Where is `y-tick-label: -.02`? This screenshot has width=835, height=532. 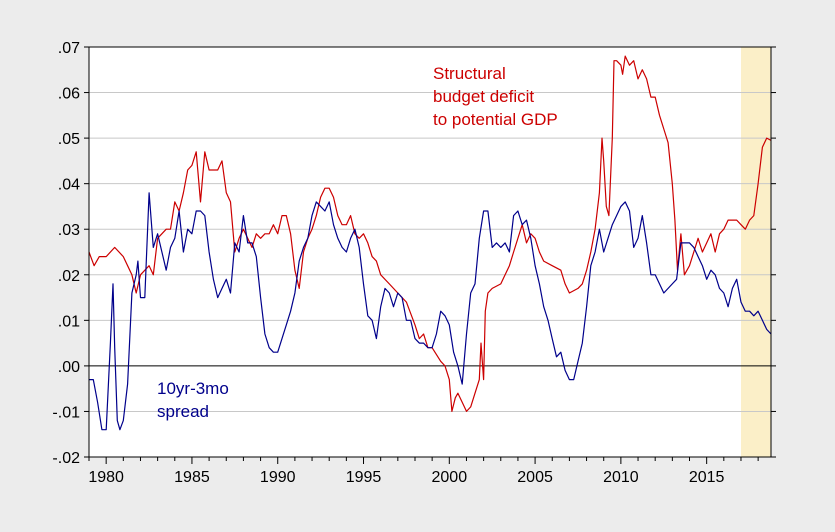 y-tick-label: -.02 is located at coordinates (66, 458).